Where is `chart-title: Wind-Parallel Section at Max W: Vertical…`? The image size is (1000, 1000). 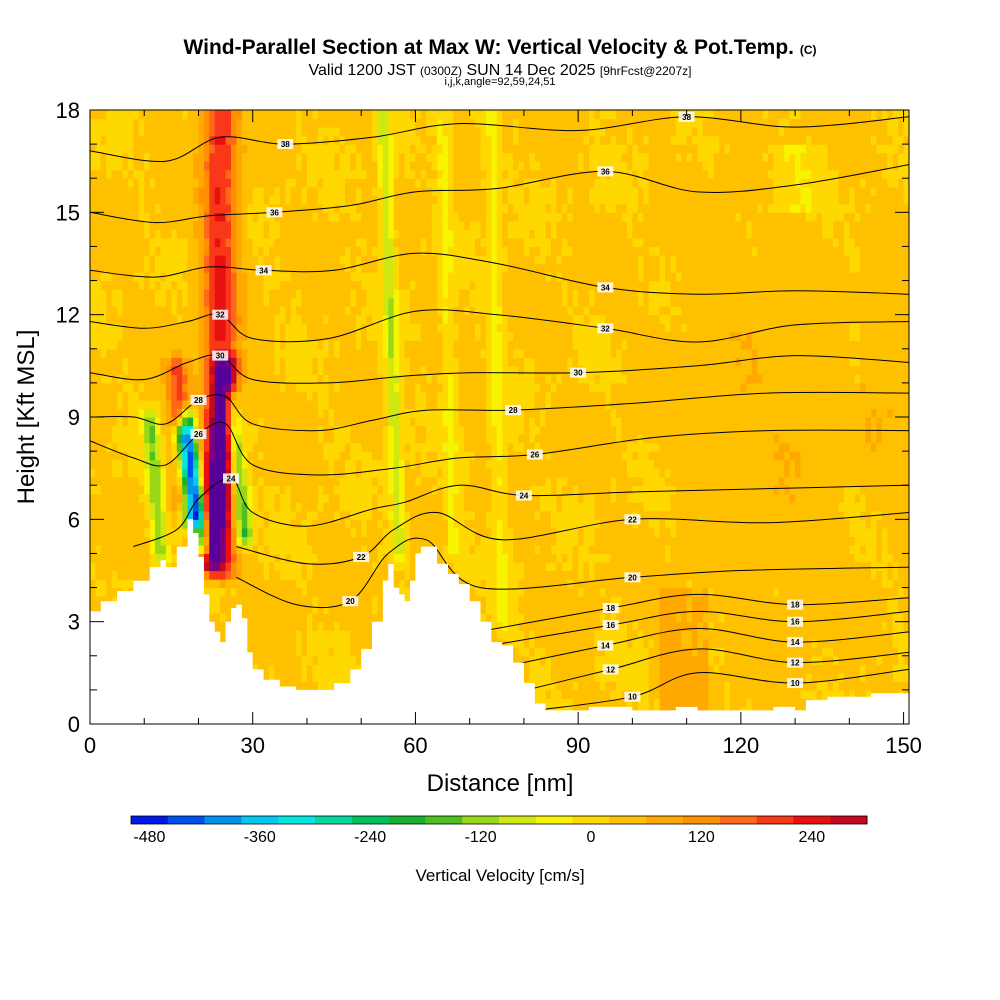
chart-title: Wind-Parallel Section at Max W: Vertical… is located at coordinates (500, 47).